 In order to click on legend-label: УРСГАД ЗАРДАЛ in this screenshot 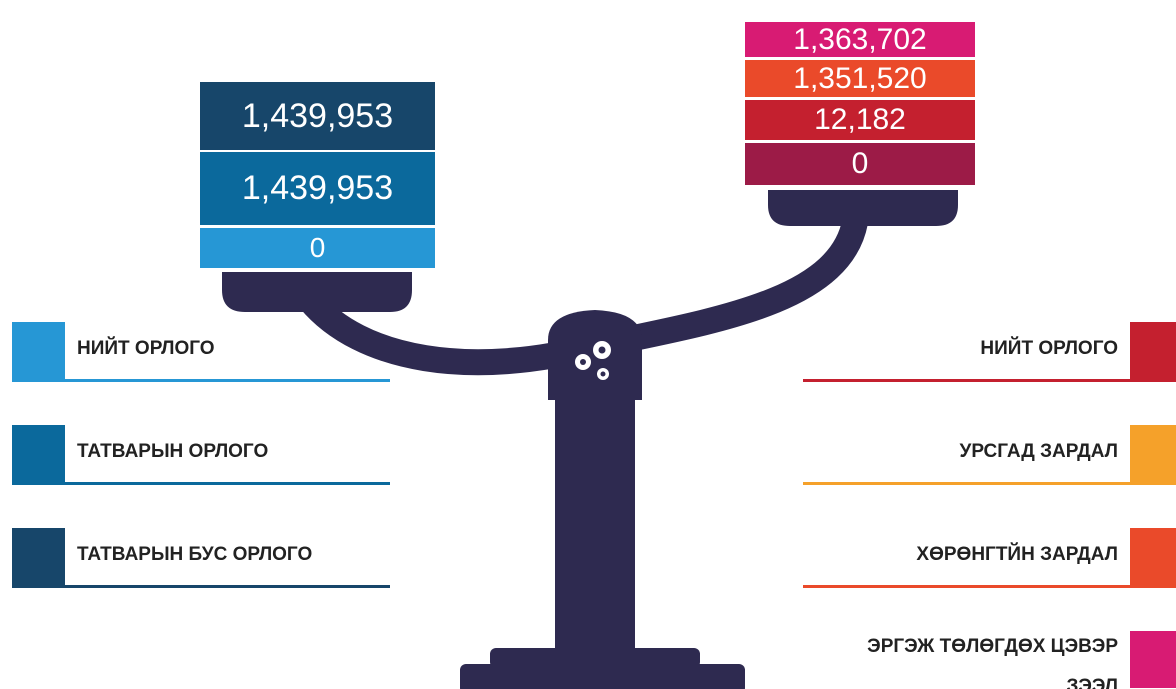, I will do `click(1038, 451)`.